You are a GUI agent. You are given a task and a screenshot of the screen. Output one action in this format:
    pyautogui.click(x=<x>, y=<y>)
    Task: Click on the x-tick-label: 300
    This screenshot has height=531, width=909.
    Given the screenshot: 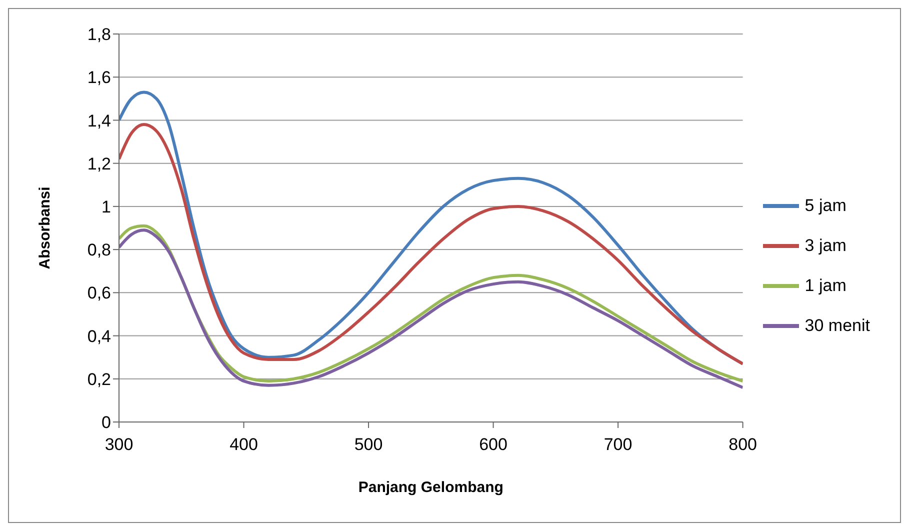 What is the action you would take?
    pyautogui.click(x=119, y=444)
    